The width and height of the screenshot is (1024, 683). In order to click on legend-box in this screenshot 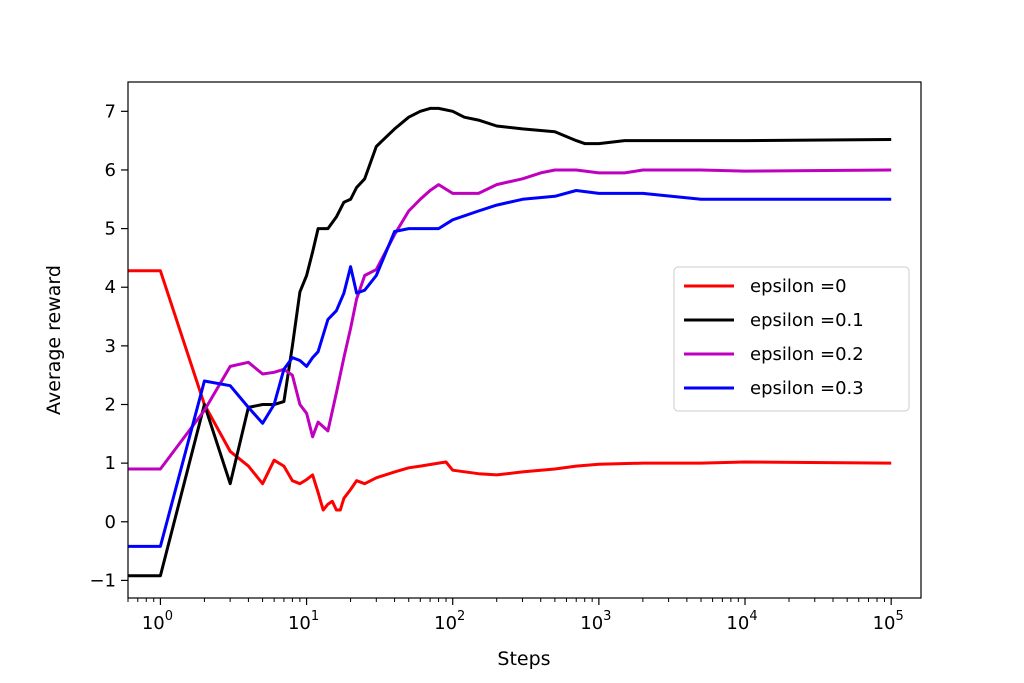, I will do `click(791, 339)`.